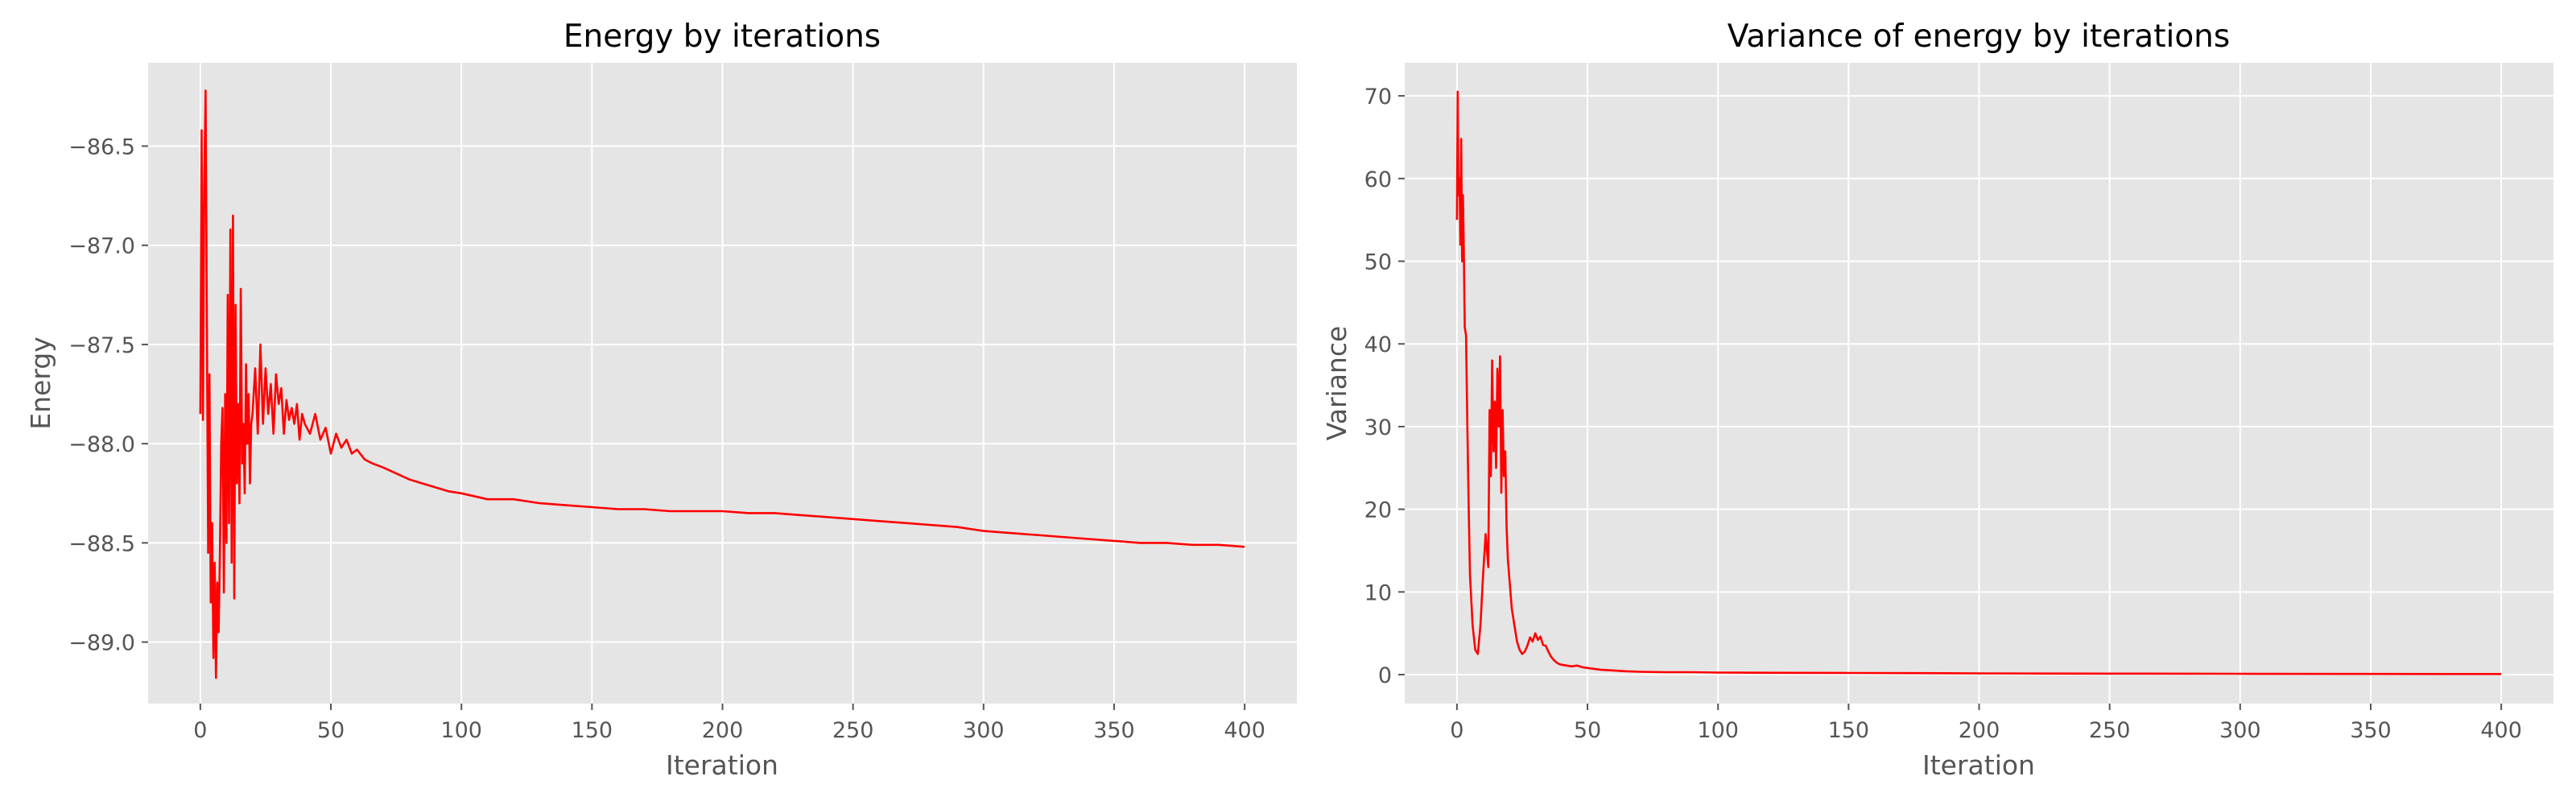 The height and width of the screenshot is (805, 2576). What do you see at coordinates (101, 147) in the screenshot?
I see `energy-y-tick-label: −86.5` at bounding box center [101, 147].